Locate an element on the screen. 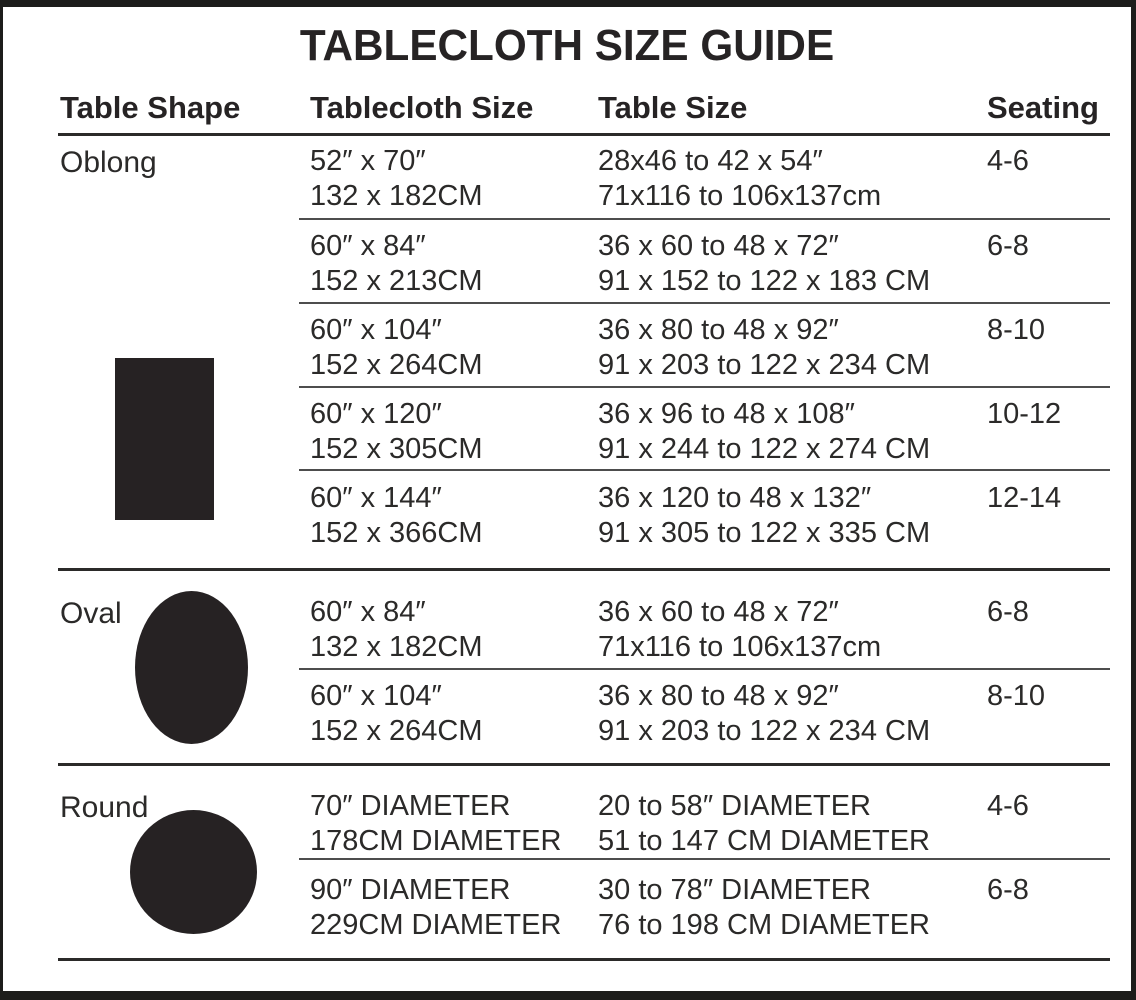  size-inches: 70″ DIAMETER is located at coordinates (410, 806).